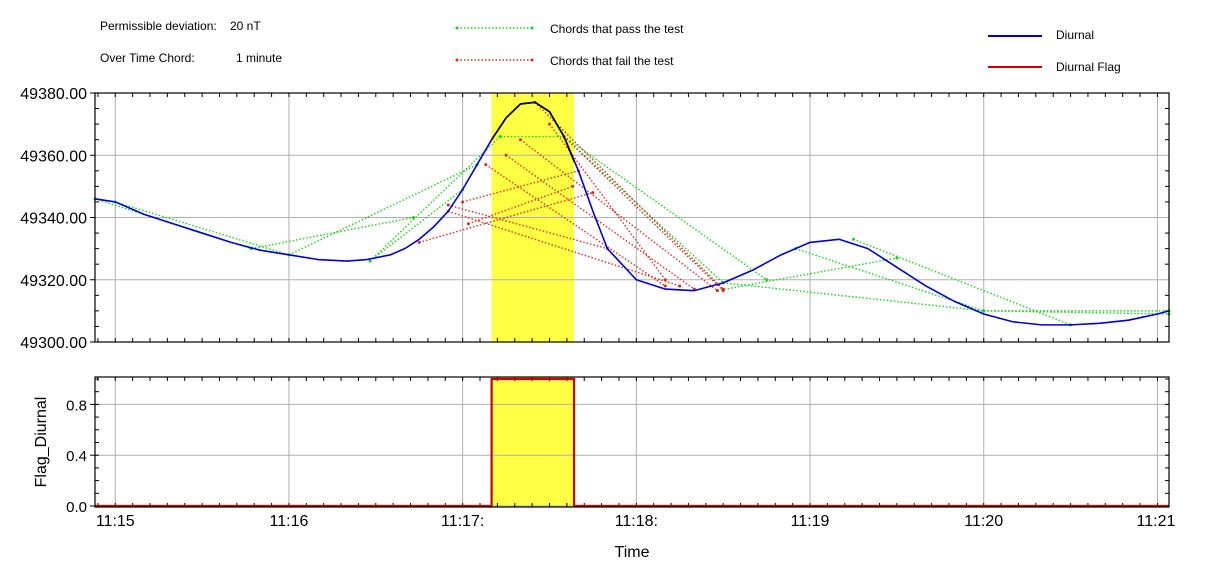 The width and height of the screenshot is (1216, 568). I want to click on y-tick-label: 49300.00, so click(53, 343).